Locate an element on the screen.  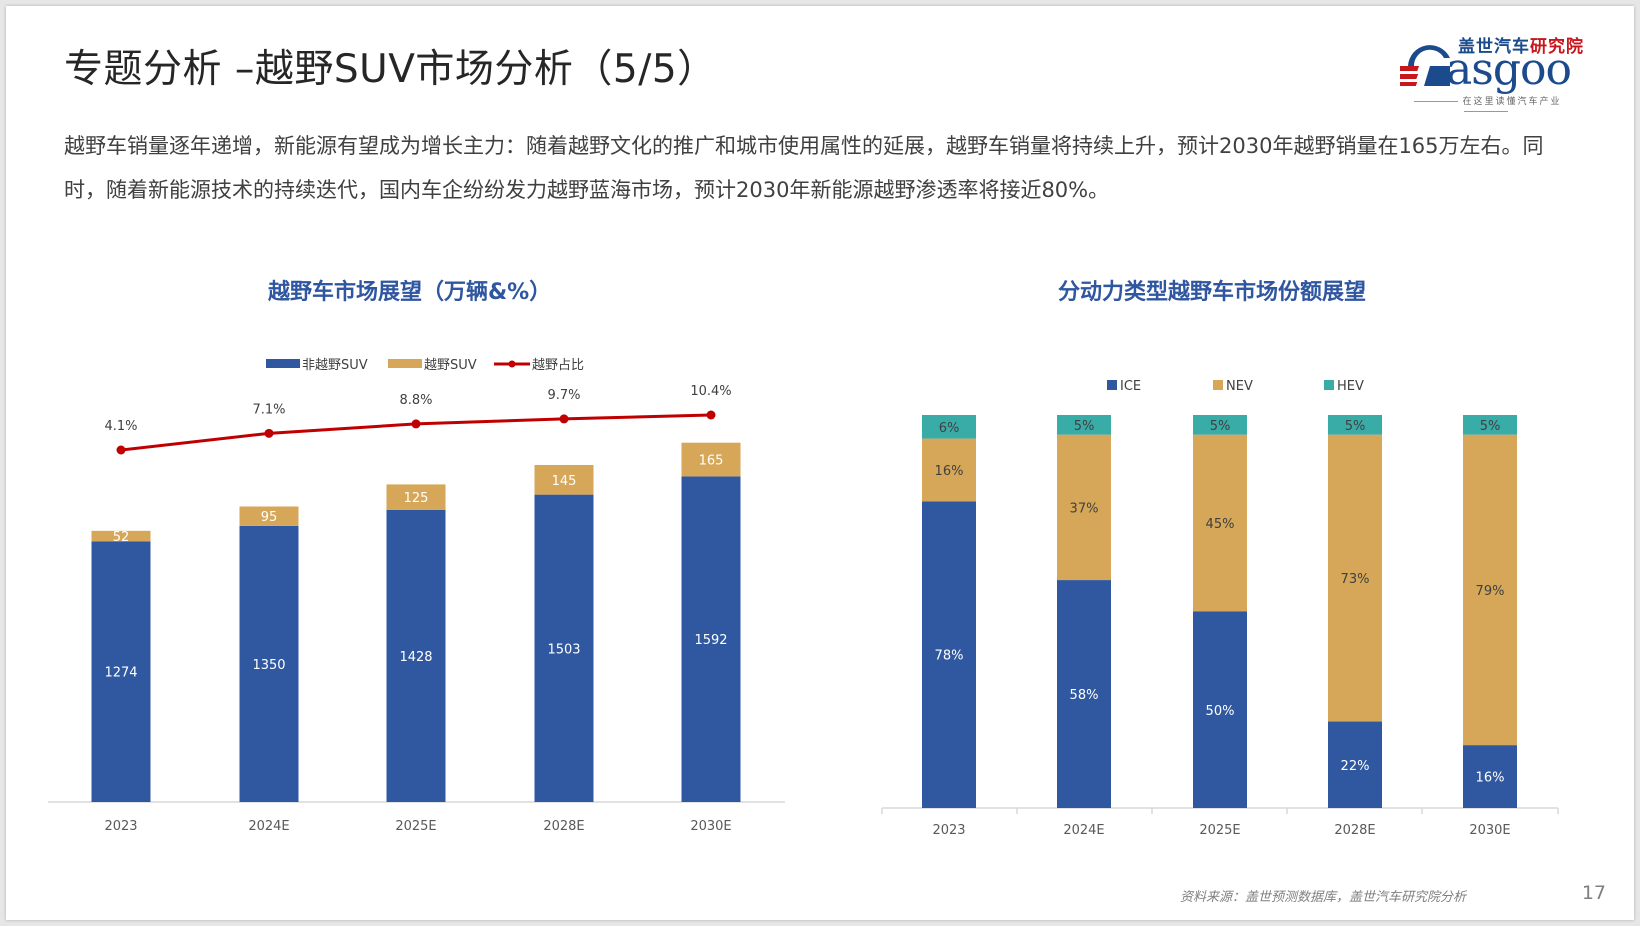
bar-label-ice: 16% is located at coordinates (1490, 778).